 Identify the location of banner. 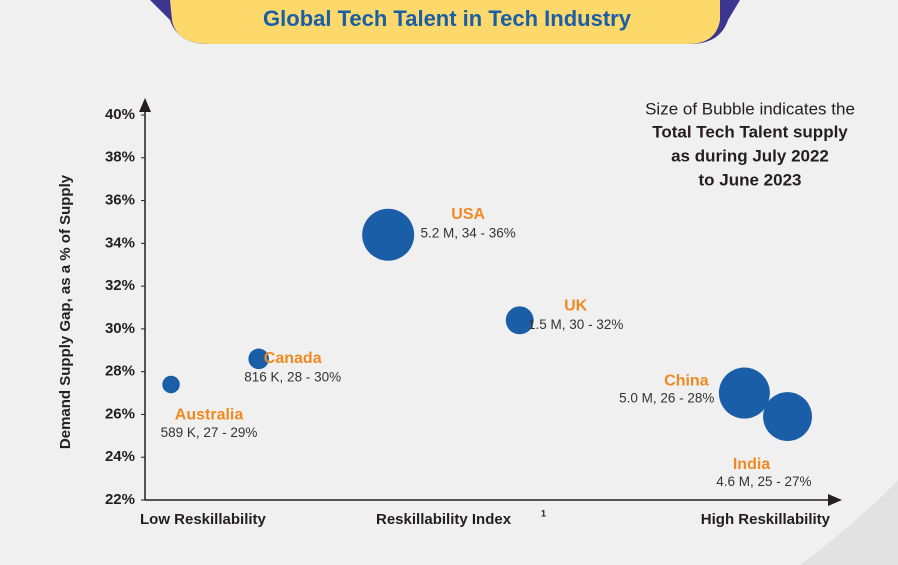
(445, 22).